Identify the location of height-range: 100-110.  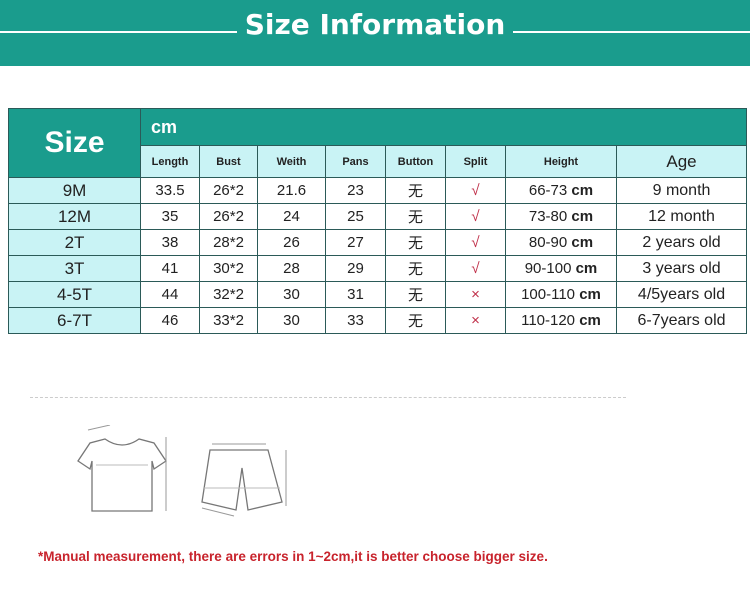
(548, 294).